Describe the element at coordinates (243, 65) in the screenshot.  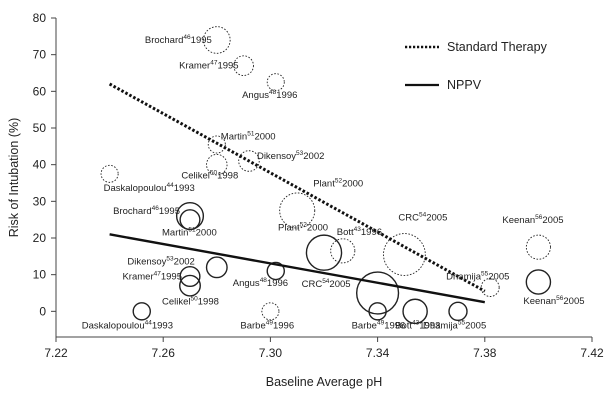
I see `standard-therapy-bubble-kramer` at that location.